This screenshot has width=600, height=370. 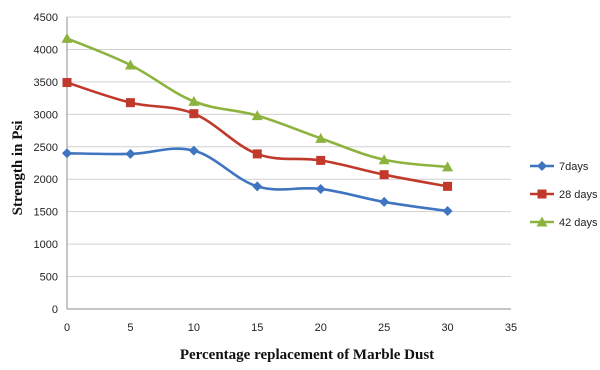 What do you see at coordinates (321, 328) in the screenshot?
I see `x-tick-label: 20` at bounding box center [321, 328].